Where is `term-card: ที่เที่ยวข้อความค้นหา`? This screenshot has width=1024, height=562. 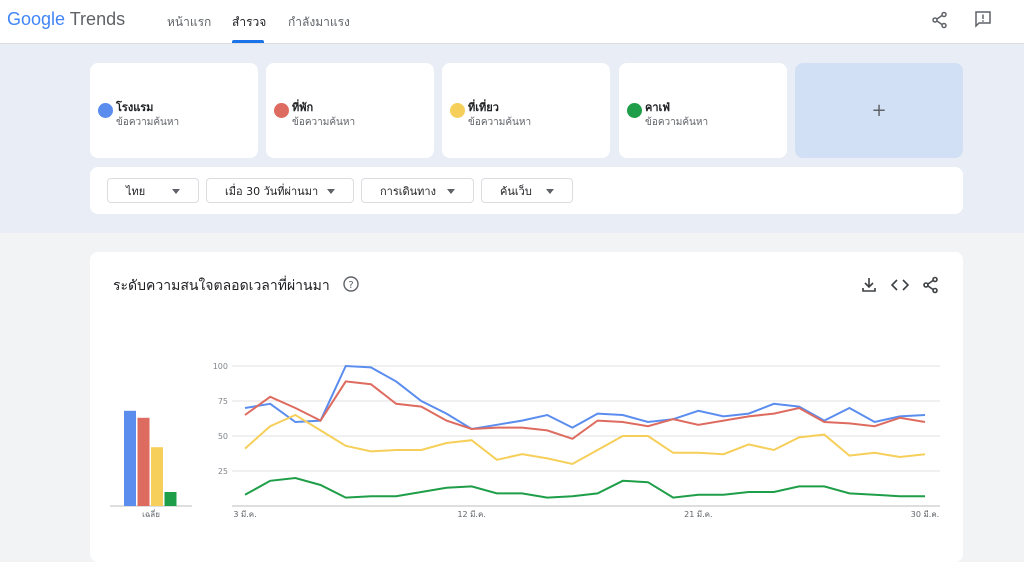 term-card: ที่เที่ยวข้อความค้นหา is located at coordinates (526, 110).